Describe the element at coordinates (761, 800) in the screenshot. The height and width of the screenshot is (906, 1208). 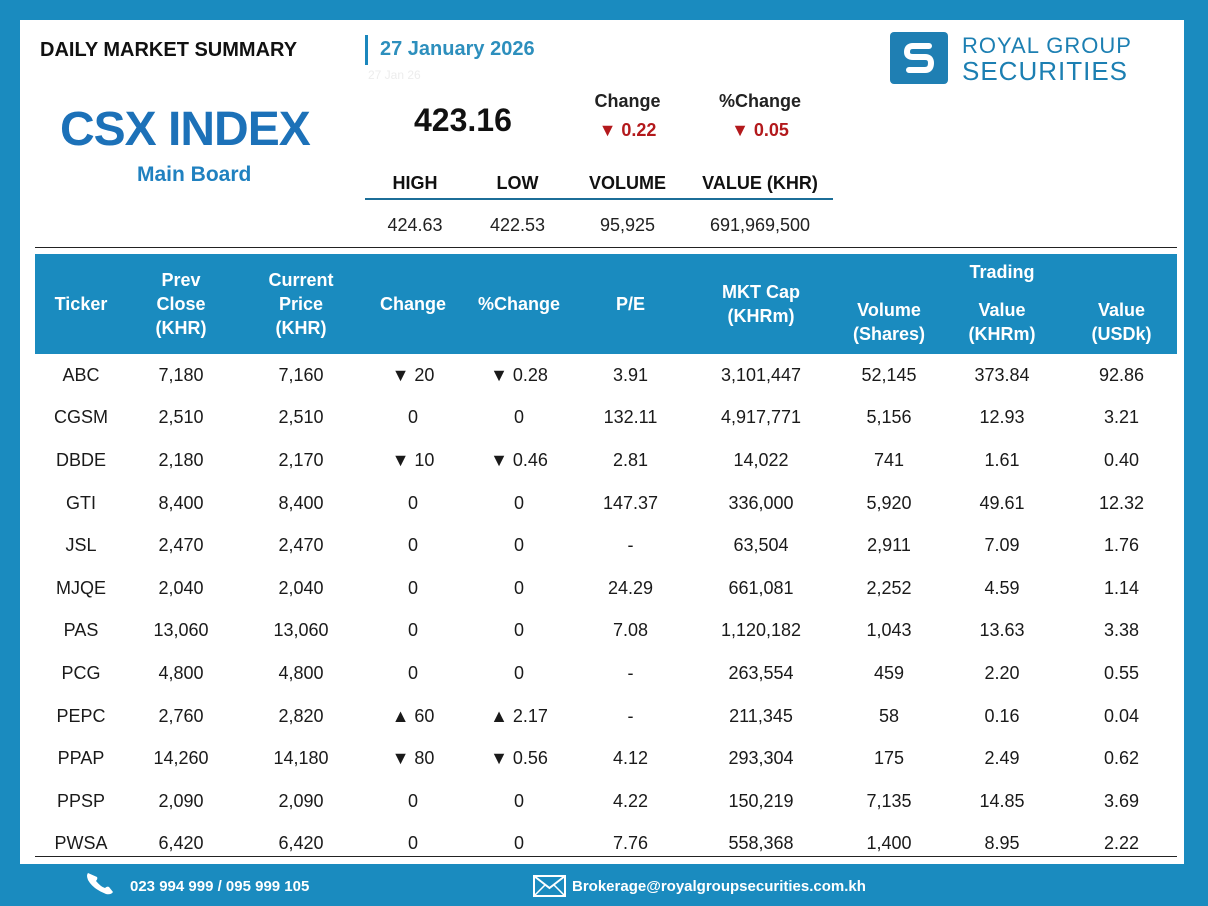
I see `cell-mkt-cap: 150,219` at that location.